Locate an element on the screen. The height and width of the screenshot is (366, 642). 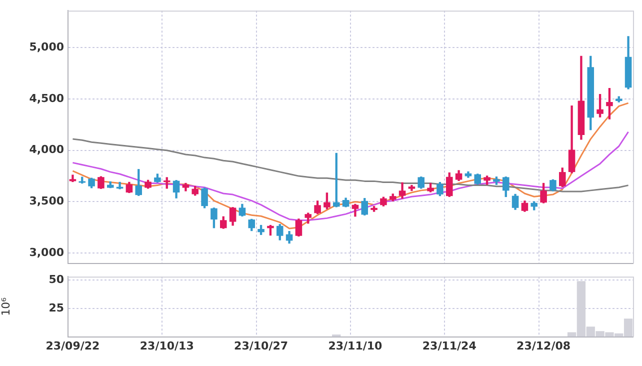
y-axis-title: 10⁶ is located at coordinates (6, 306).